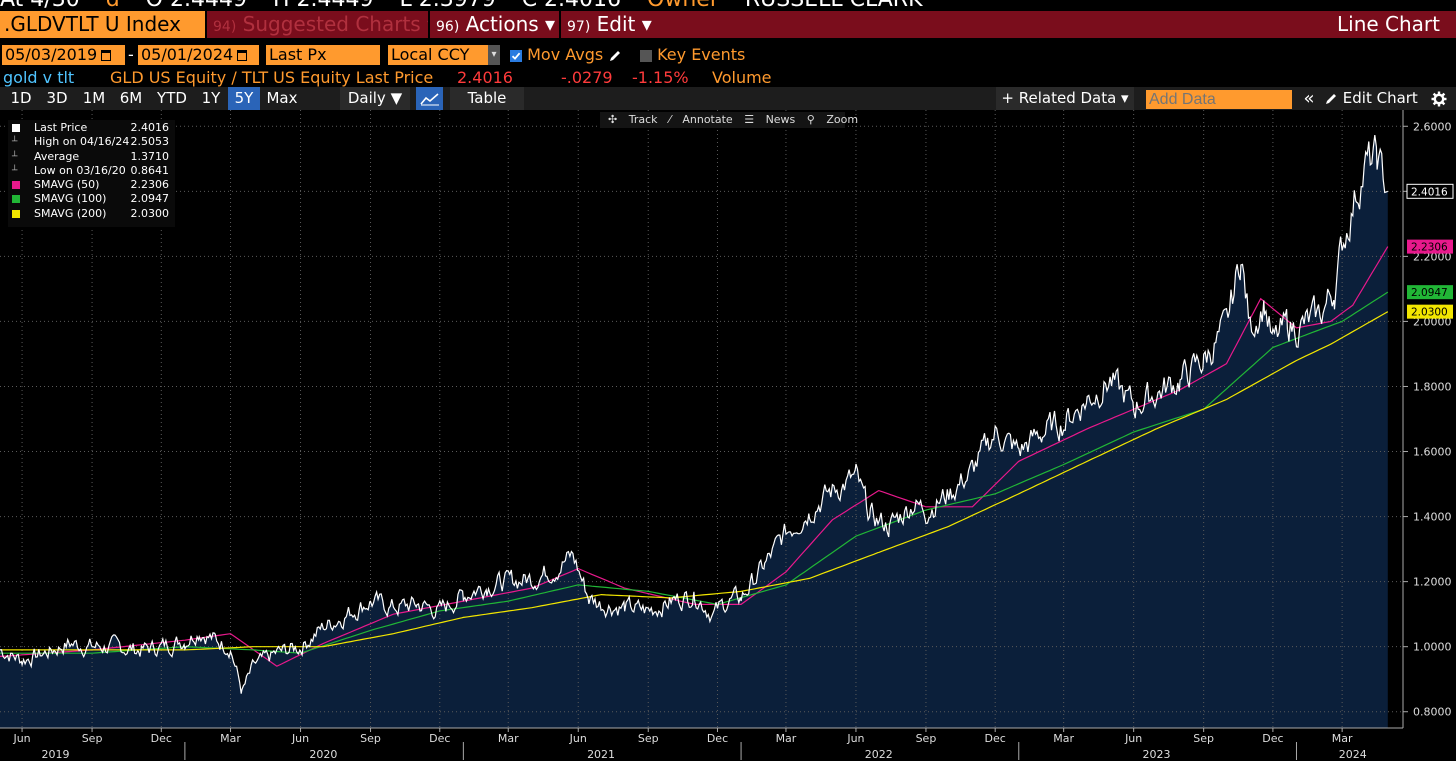  I want to click on legend-label: Last Price, so click(61, 127).